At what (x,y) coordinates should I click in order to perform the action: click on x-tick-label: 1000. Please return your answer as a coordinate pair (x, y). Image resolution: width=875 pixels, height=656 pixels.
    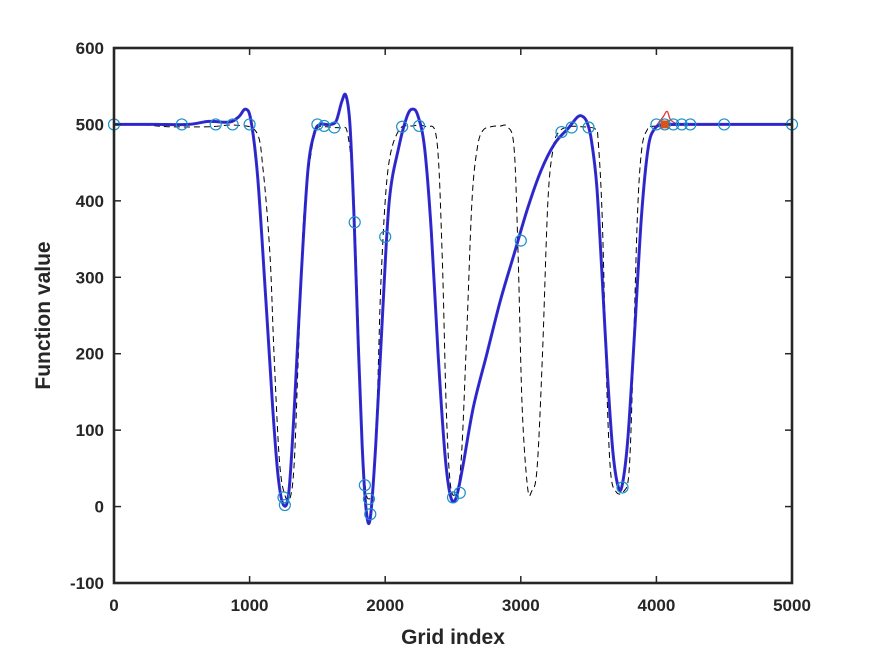
    Looking at the image, I should click on (250, 605).